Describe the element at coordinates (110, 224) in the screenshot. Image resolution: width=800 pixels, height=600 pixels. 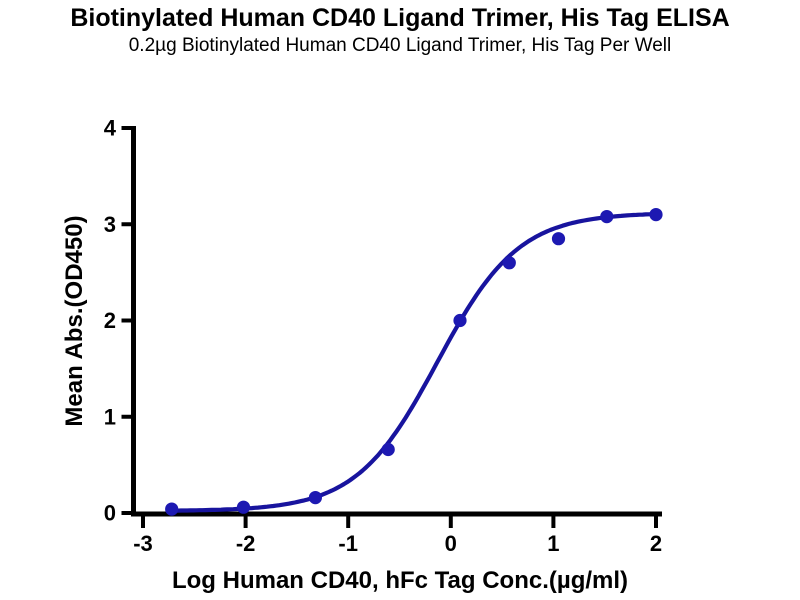
I see `y-tick-label: 3` at that location.